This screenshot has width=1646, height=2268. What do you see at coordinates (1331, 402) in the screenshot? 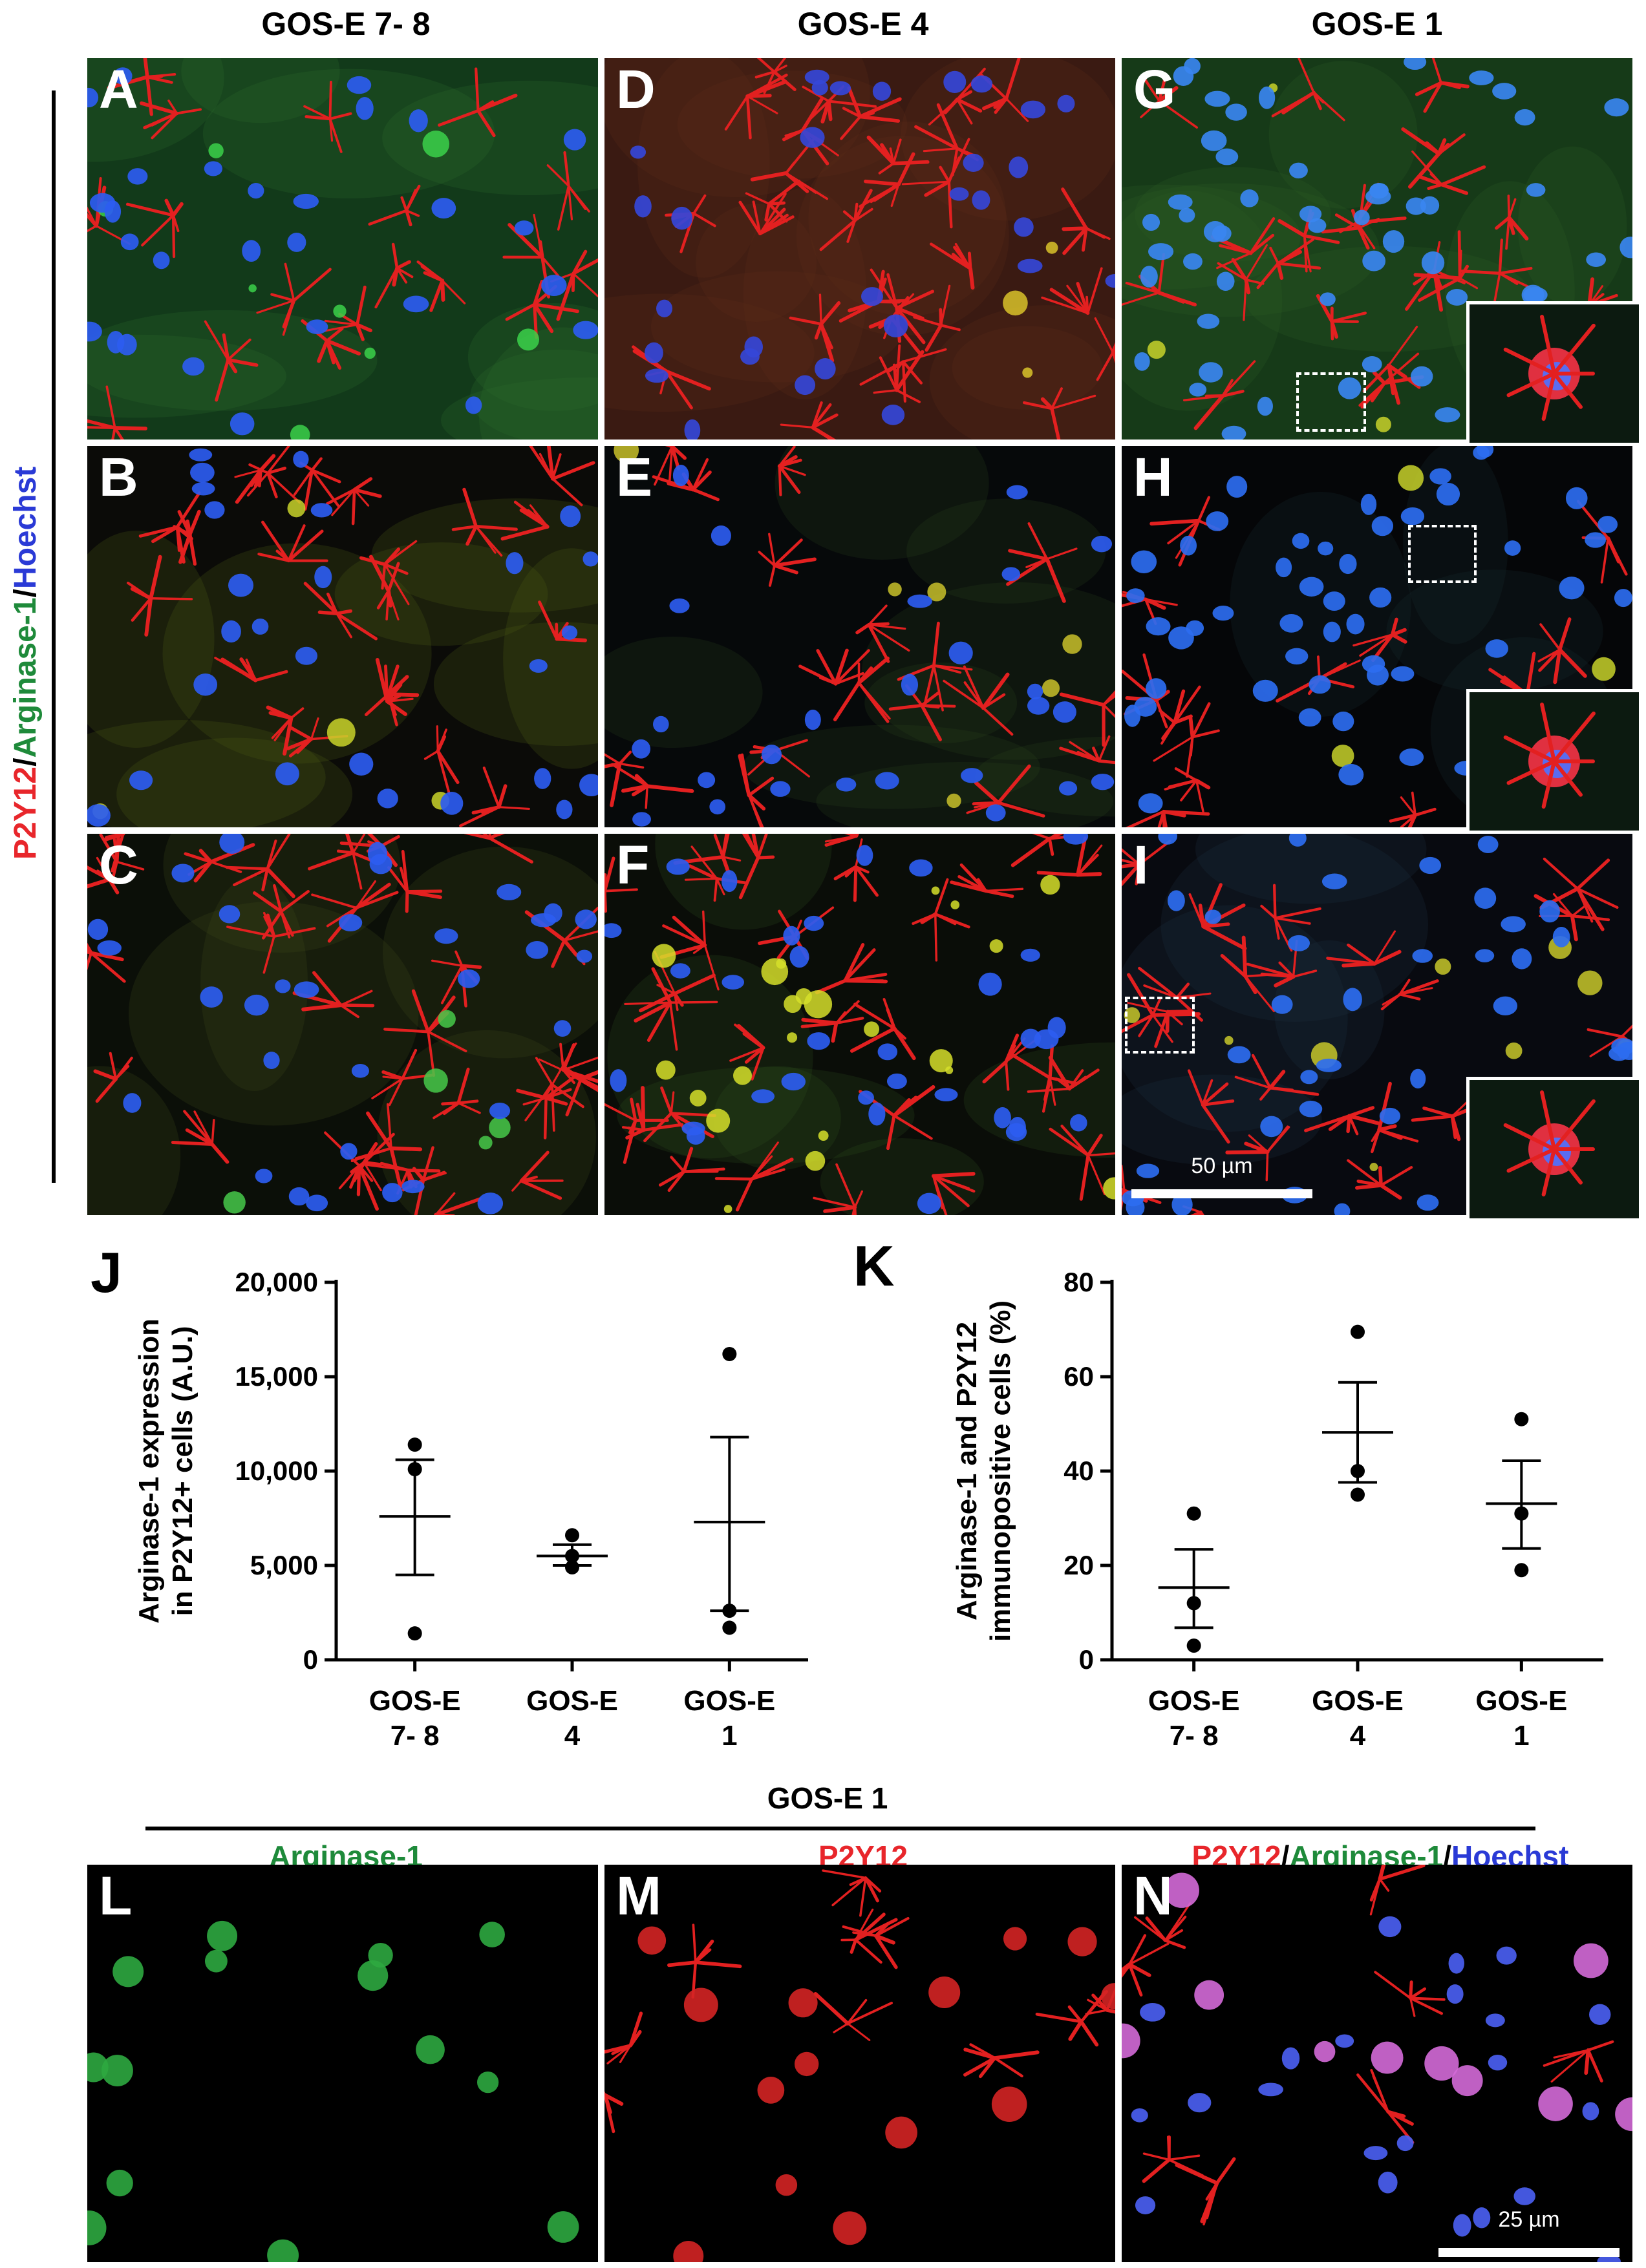
I see `roi-box-g` at bounding box center [1331, 402].